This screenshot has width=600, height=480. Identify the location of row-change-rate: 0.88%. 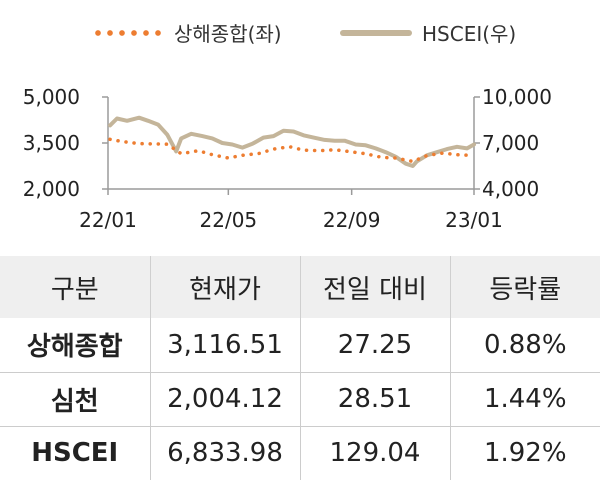
(524, 345).